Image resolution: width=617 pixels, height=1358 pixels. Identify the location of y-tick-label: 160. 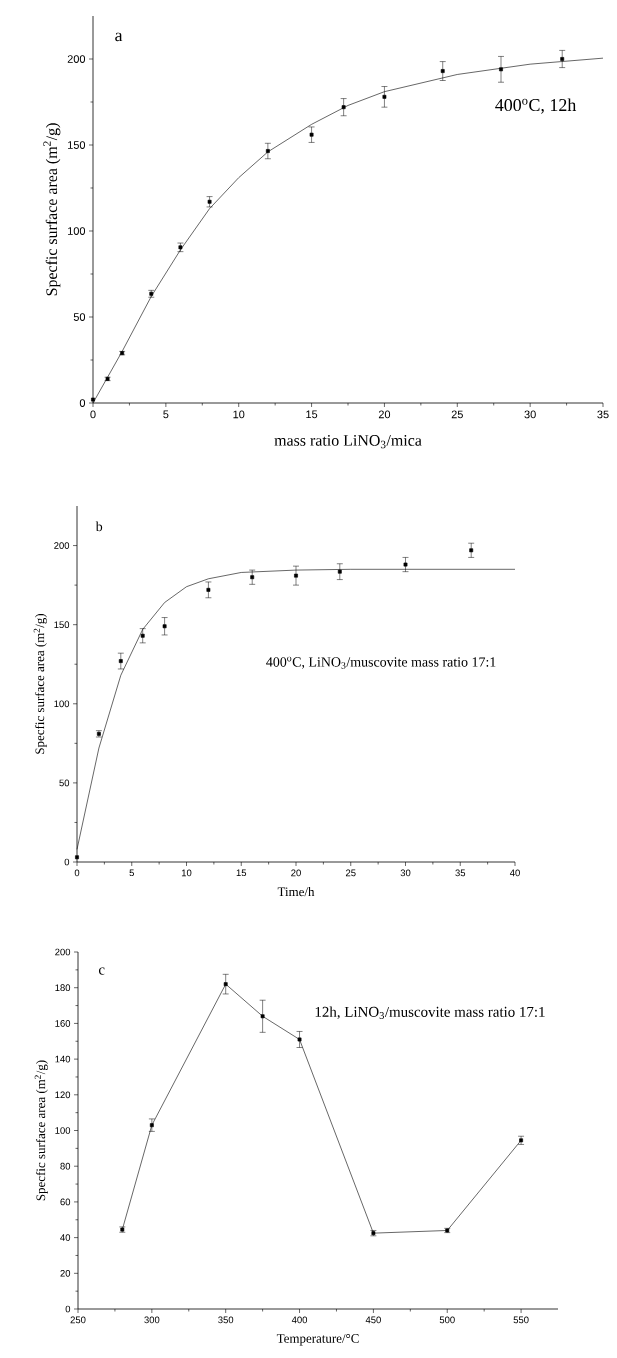
(63, 1023).